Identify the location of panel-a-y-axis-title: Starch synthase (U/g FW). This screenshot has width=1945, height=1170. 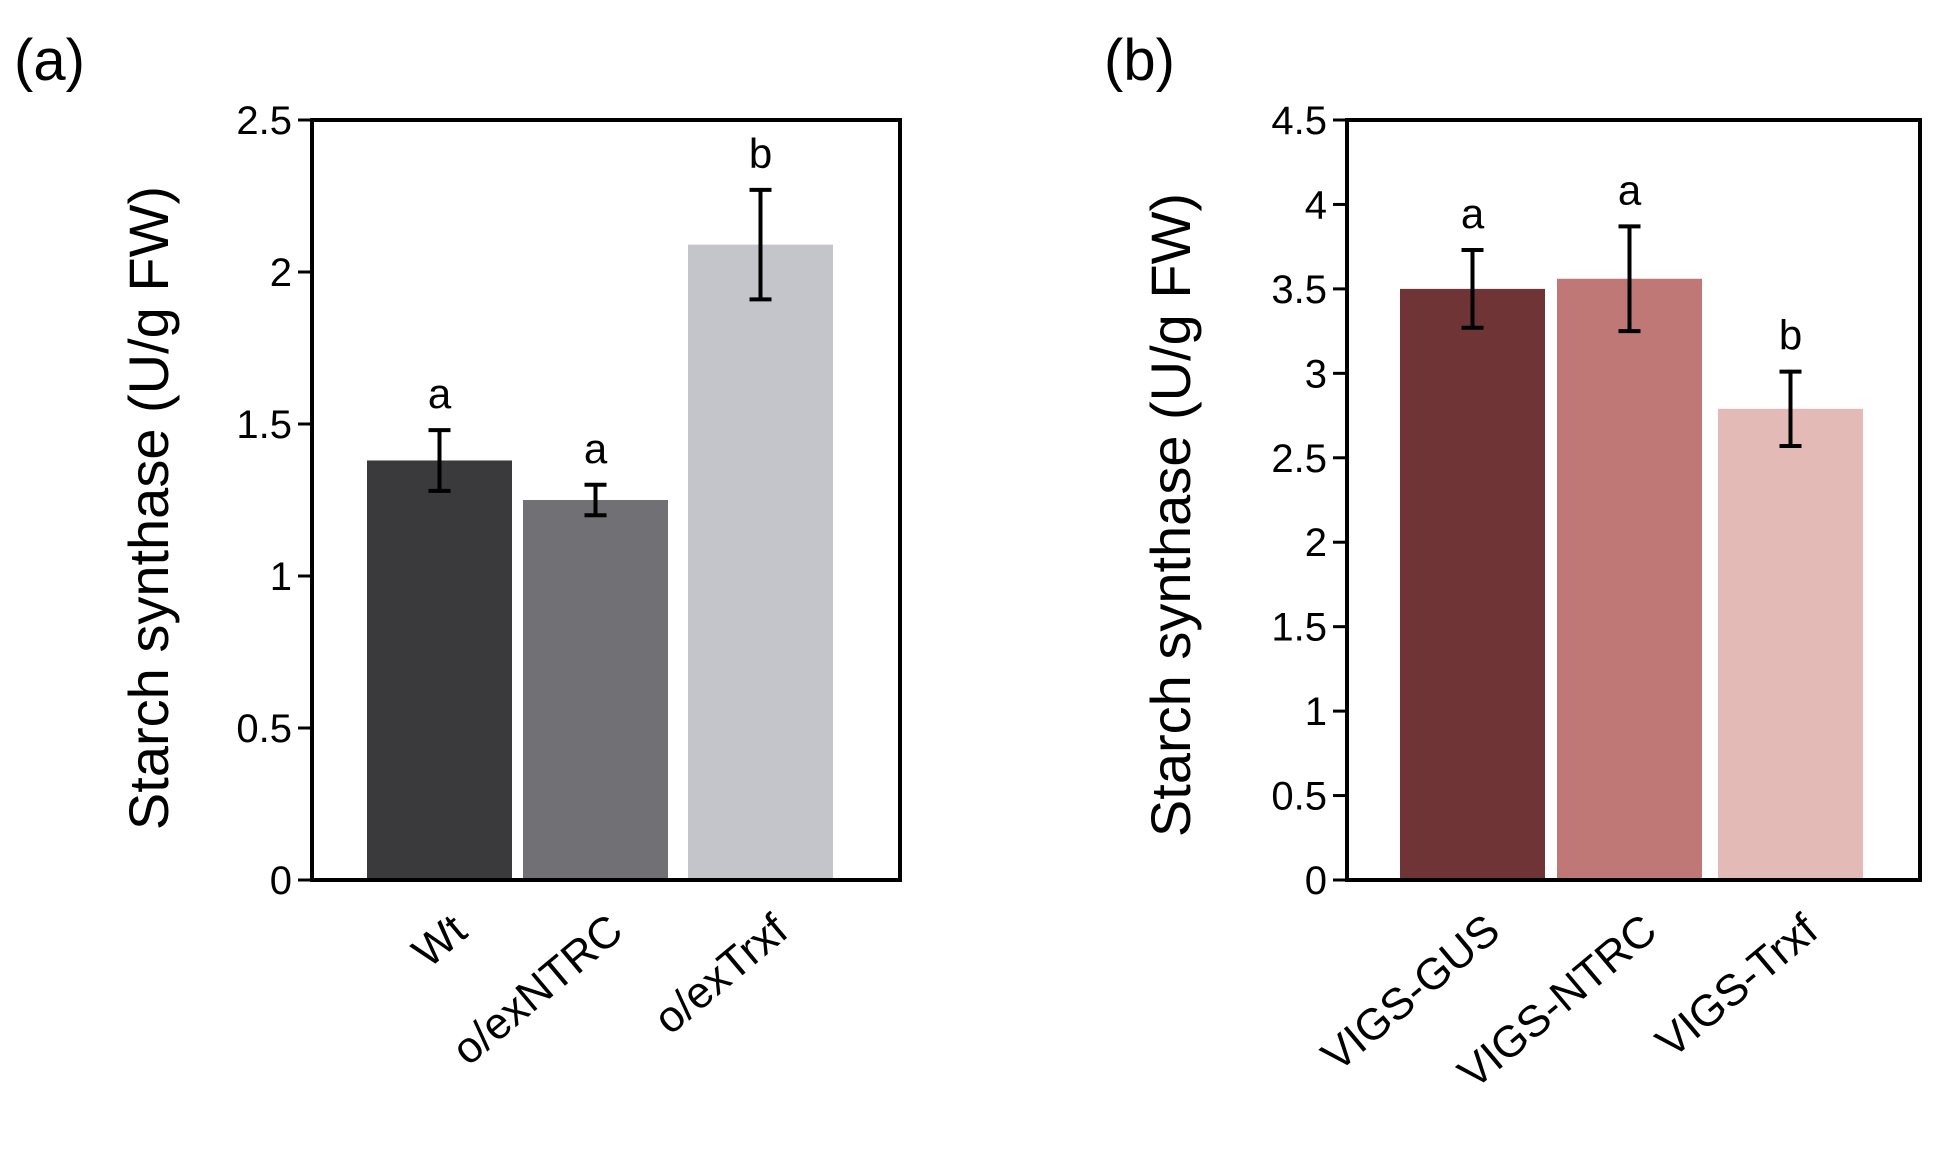
(148, 508).